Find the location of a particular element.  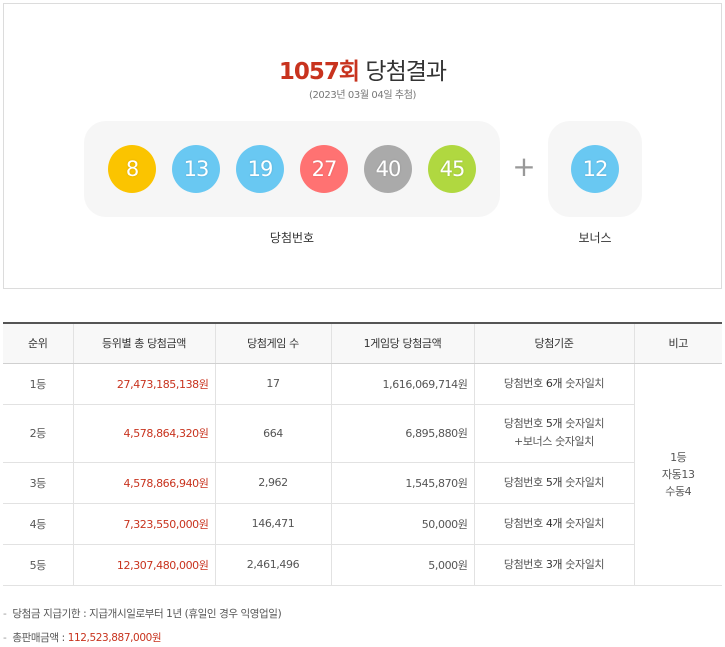

draw-date: (2023년 03월 04일 추첨) is located at coordinates (362, 95).